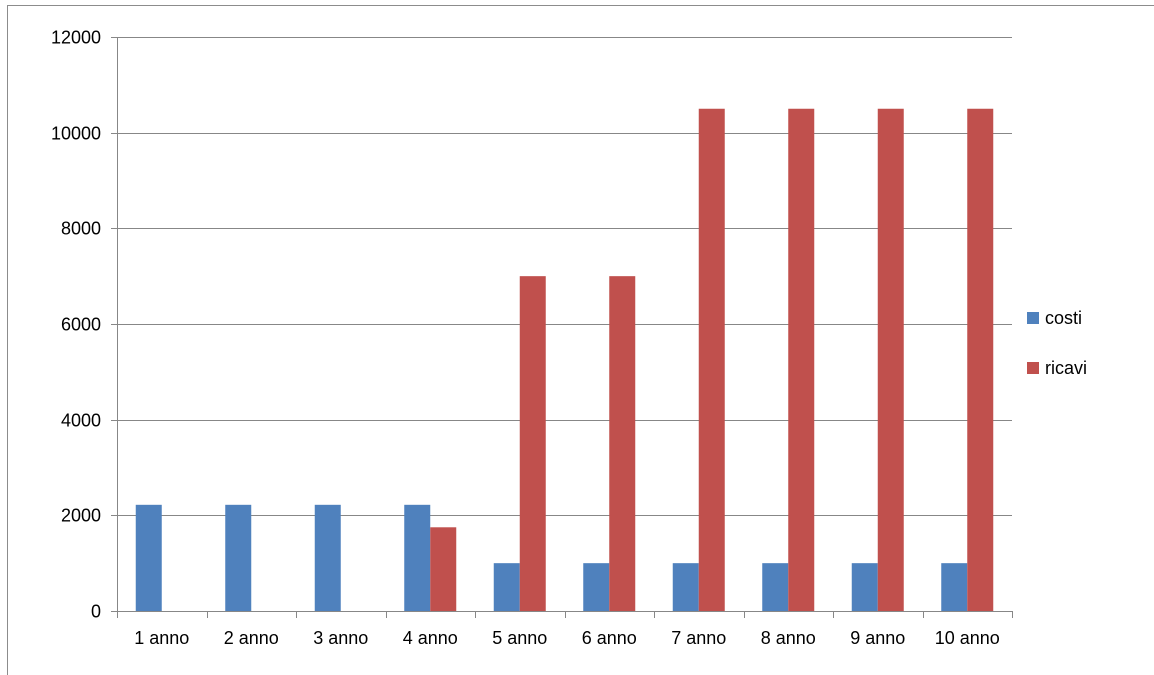 This screenshot has height=675, width=1154. Describe the element at coordinates (76, 38) in the screenshot. I see `y-tick-label: 12000` at that location.